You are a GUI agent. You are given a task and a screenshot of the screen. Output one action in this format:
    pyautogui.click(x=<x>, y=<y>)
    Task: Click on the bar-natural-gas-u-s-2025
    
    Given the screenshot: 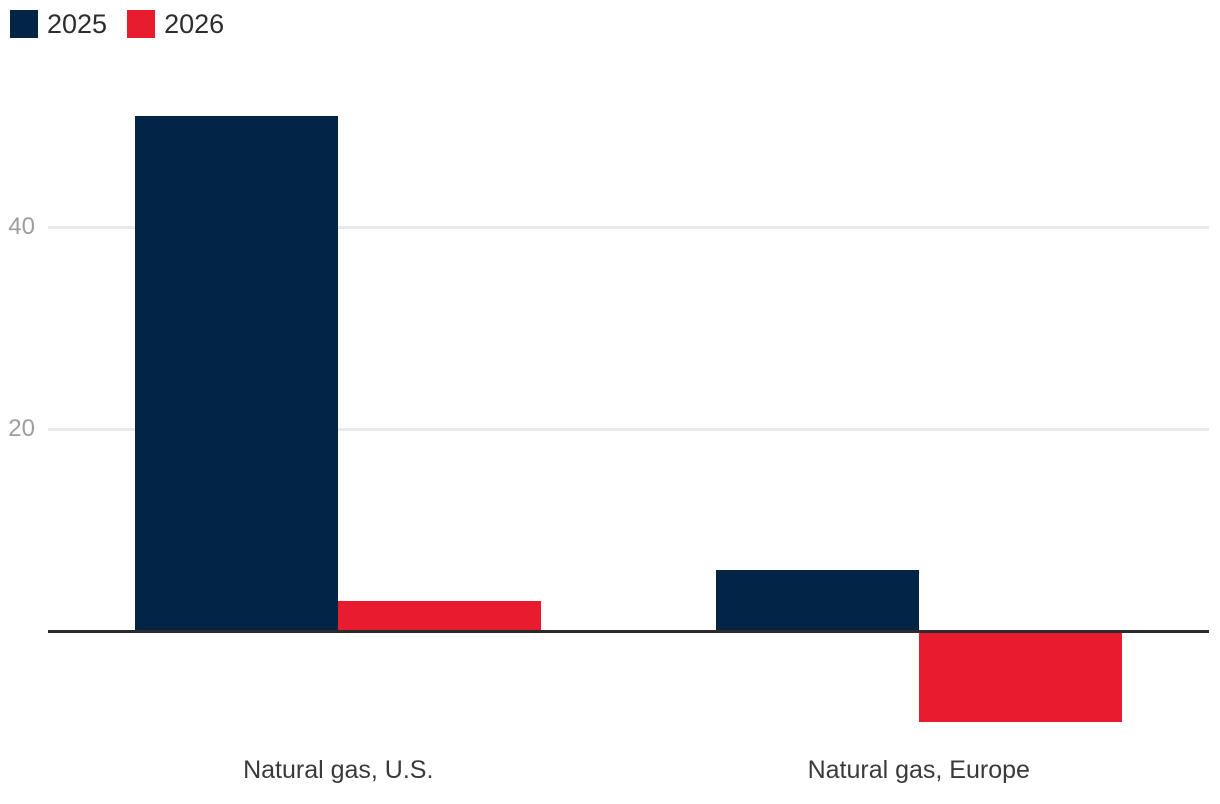 What is the action you would take?
    pyautogui.click(x=237, y=373)
    